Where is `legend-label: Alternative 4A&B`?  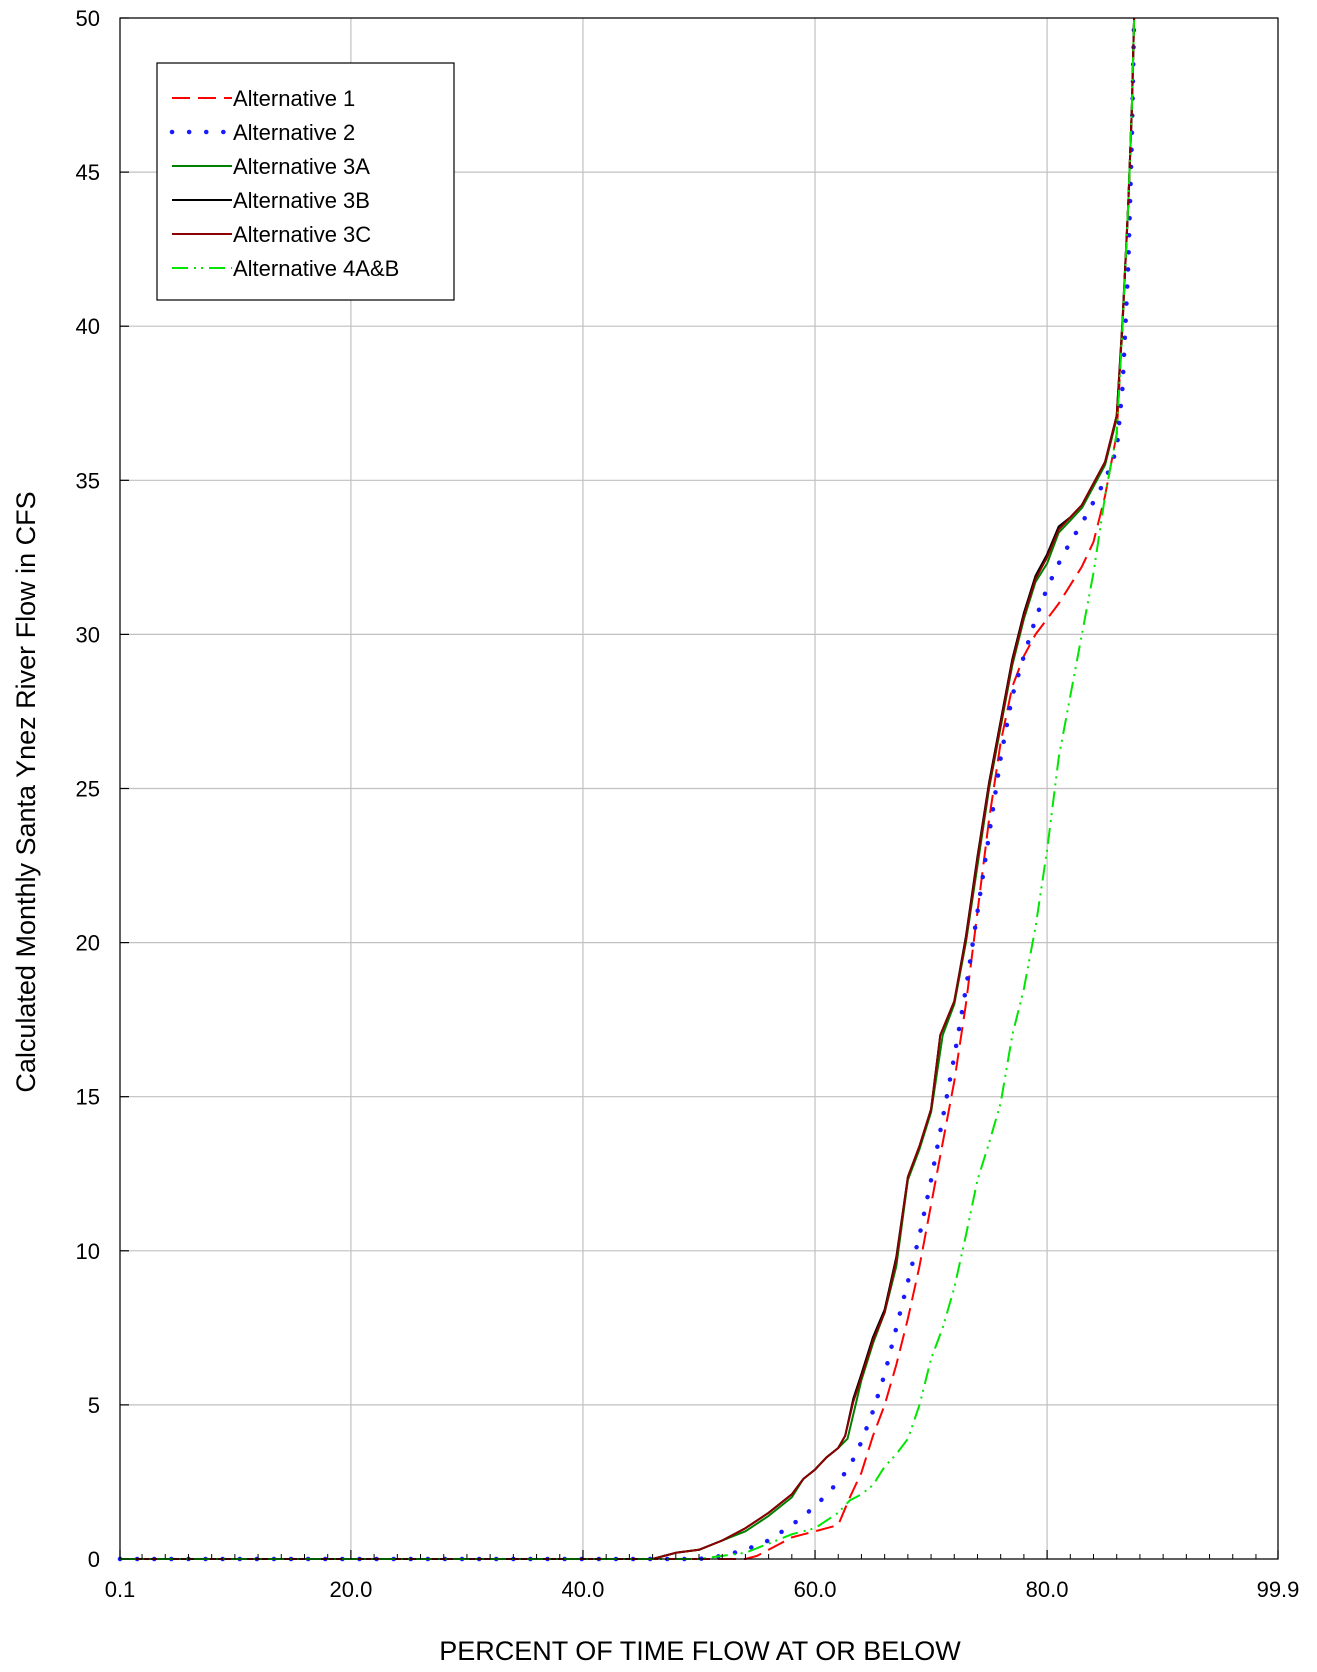 legend-label: Alternative 4A&B is located at coordinates (316, 268).